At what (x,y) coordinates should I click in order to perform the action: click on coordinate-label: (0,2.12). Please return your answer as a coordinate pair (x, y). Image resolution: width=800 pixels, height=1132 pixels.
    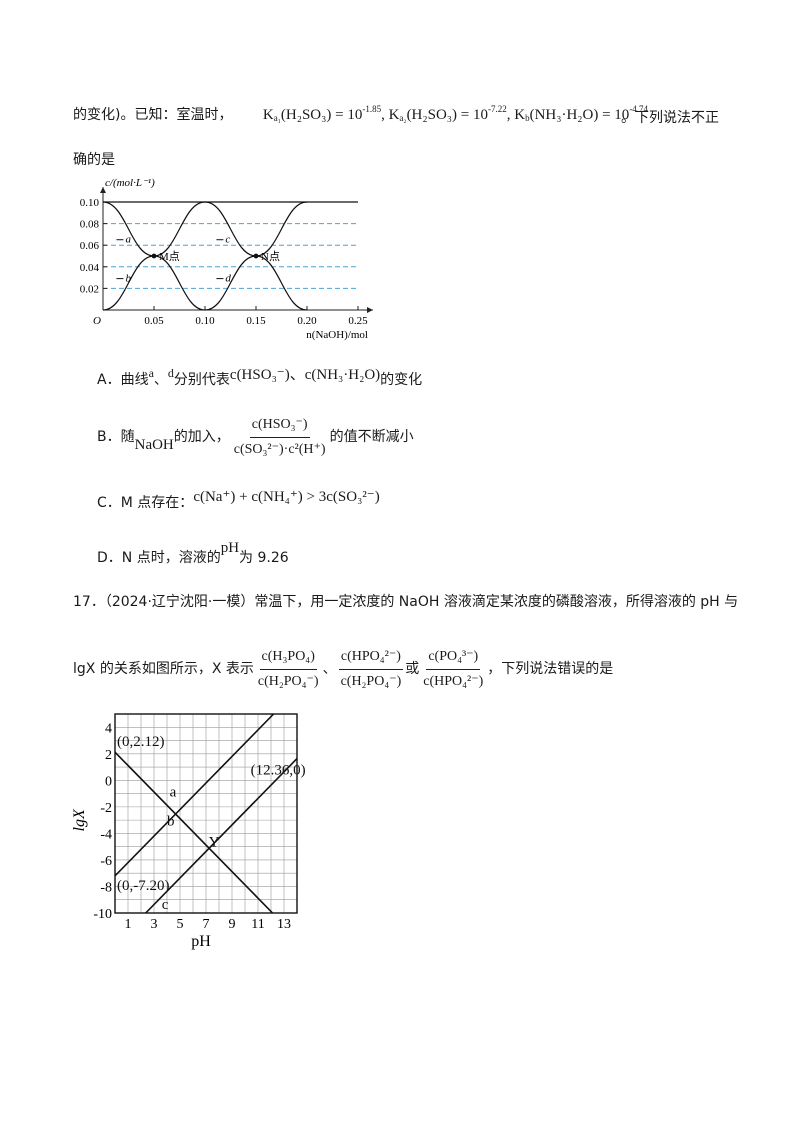
    Looking at the image, I should click on (141, 742).